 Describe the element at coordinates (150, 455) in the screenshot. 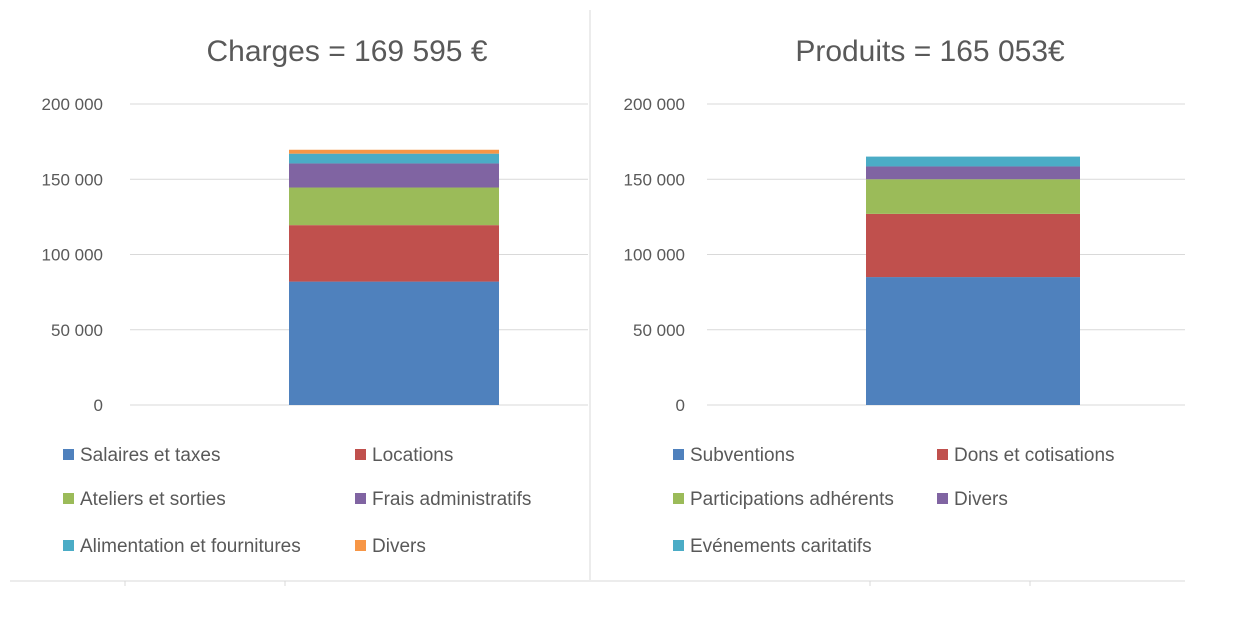

I see `legend-label: Salaires et taxes` at that location.